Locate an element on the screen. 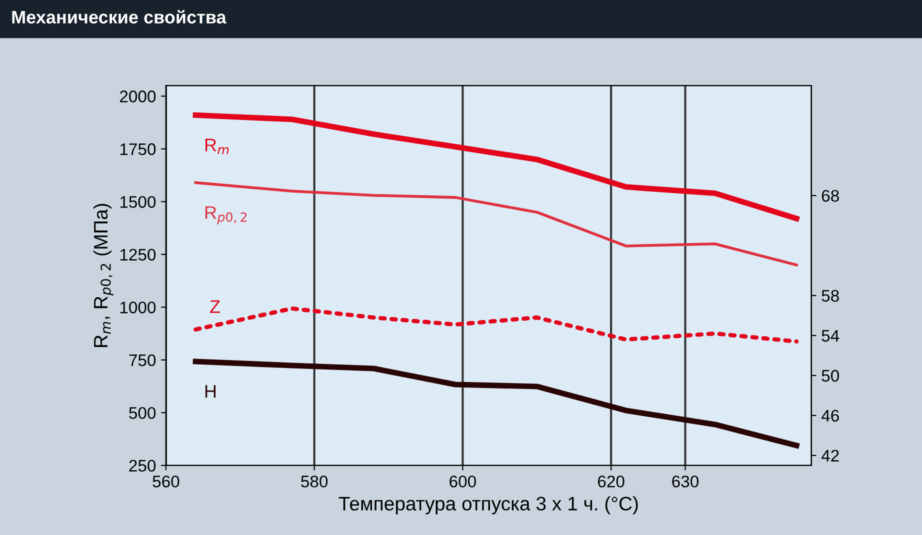 The height and width of the screenshot is (535, 922). y2-tick-label: 54 is located at coordinates (831, 336).